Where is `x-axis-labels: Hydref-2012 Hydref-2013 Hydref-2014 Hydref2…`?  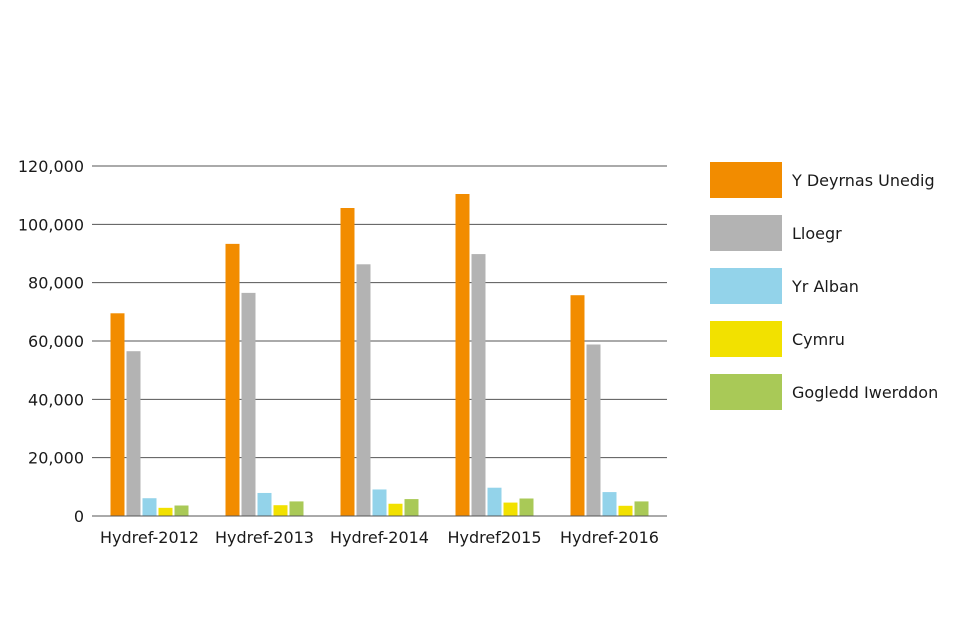 x-axis-labels: Hydref-2012 Hydref-2013 Hydref-2014 Hydref2… is located at coordinates (379, 537).